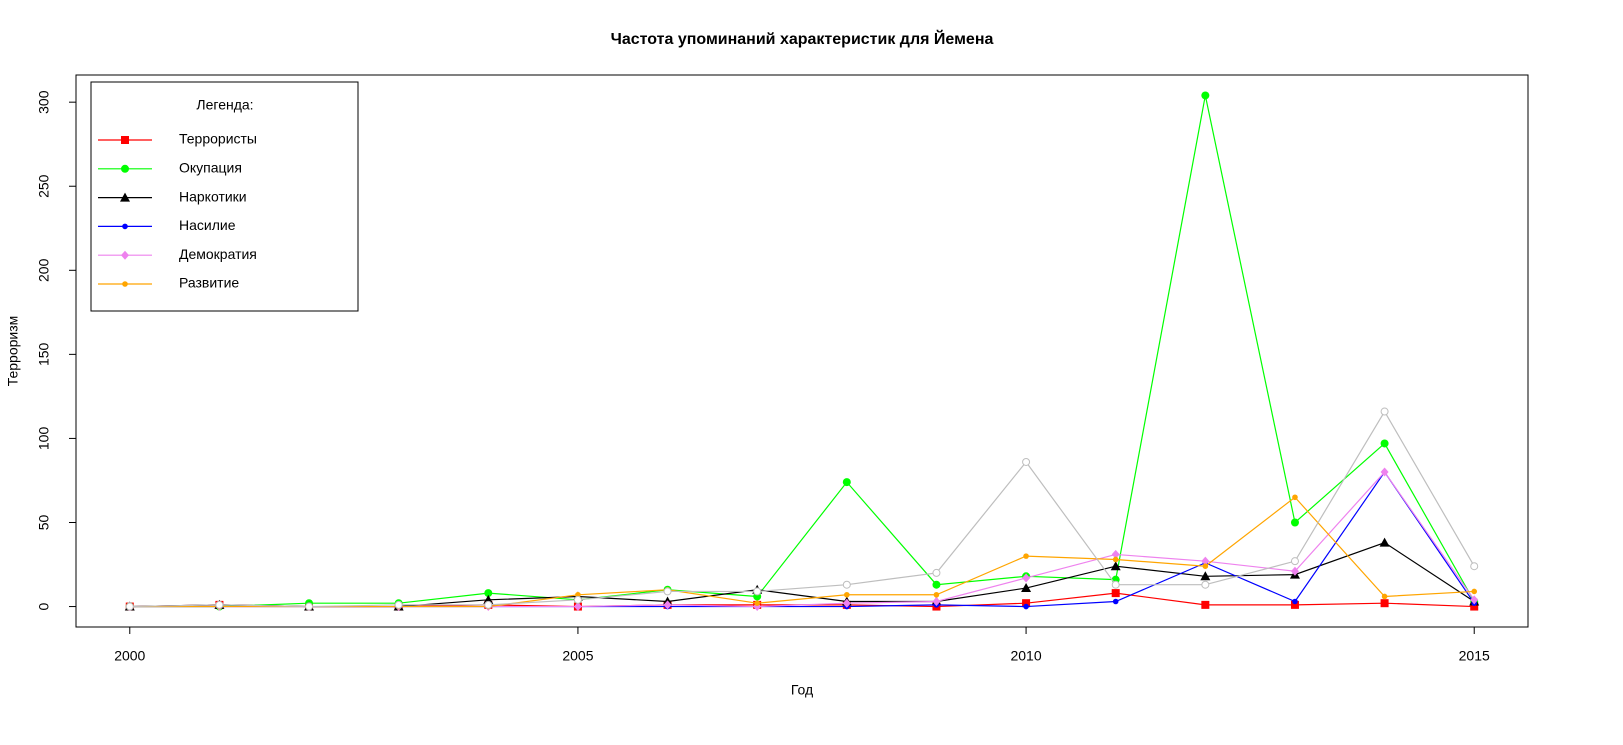  Describe the element at coordinates (802, 690) in the screenshot. I see `x-axis-label: Год` at that location.